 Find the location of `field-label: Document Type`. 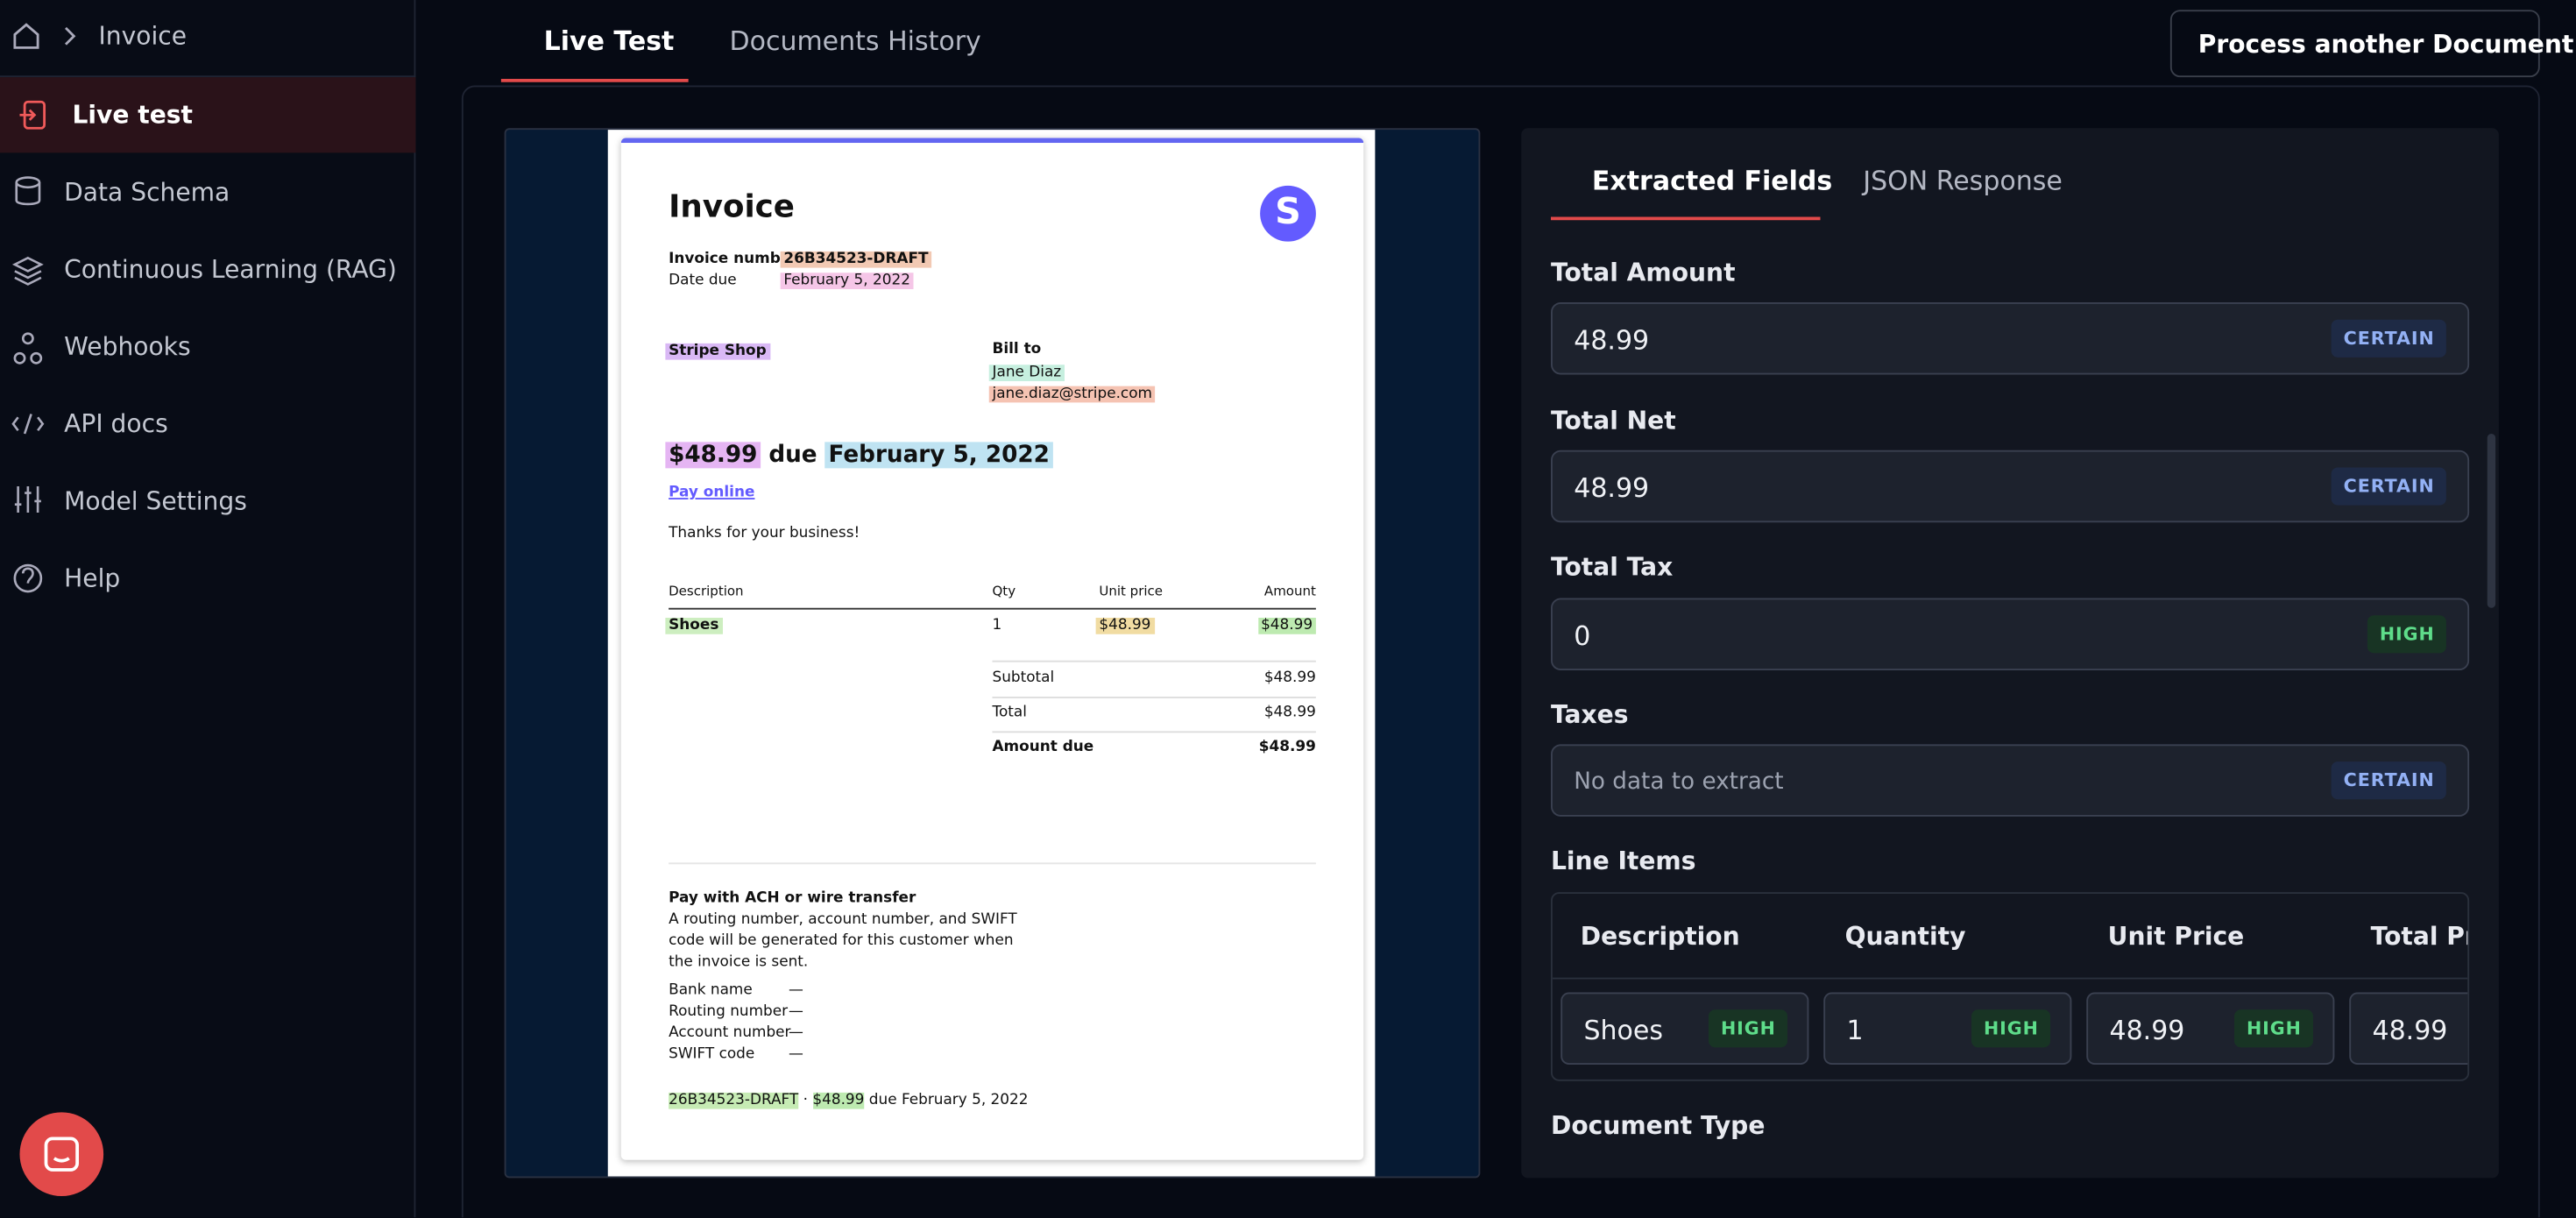

field-label: Document Type is located at coordinates (1658, 1125).